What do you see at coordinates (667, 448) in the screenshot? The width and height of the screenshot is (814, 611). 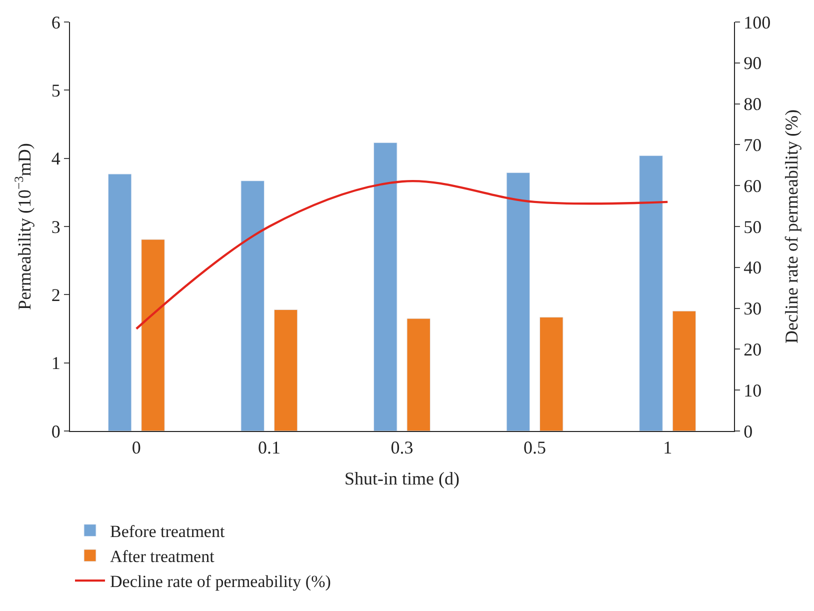 I see `x-tick-label: 1` at bounding box center [667, 448].